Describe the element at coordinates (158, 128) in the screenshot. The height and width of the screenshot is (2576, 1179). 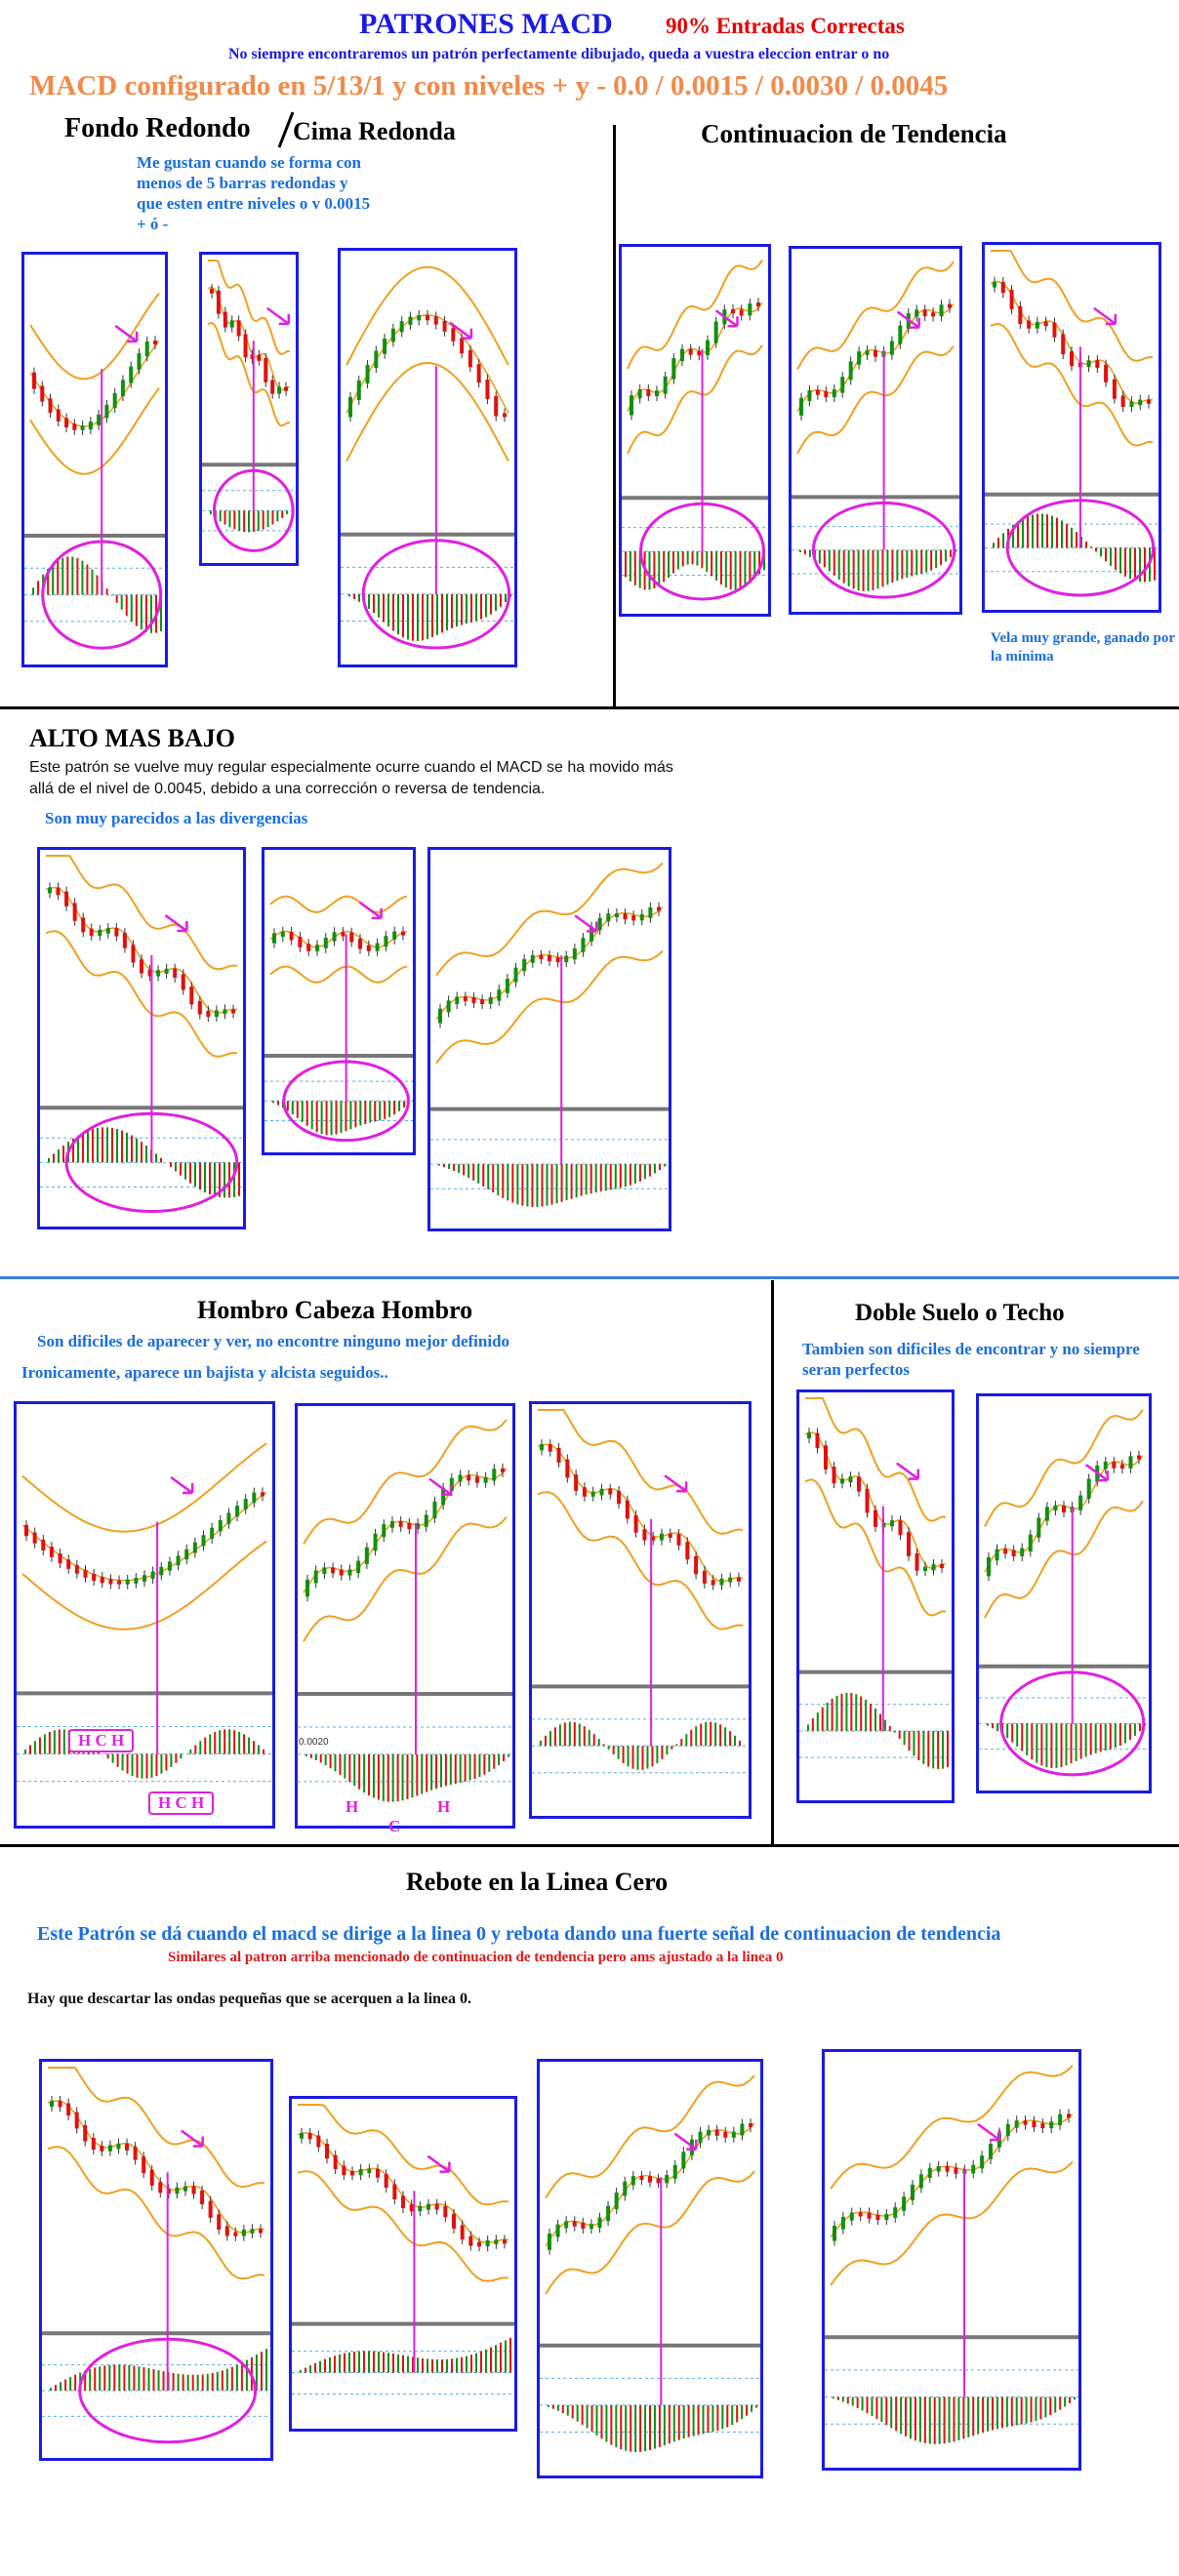
I see `section-title-fondo-redondo: Fondo Redondo` at that location.